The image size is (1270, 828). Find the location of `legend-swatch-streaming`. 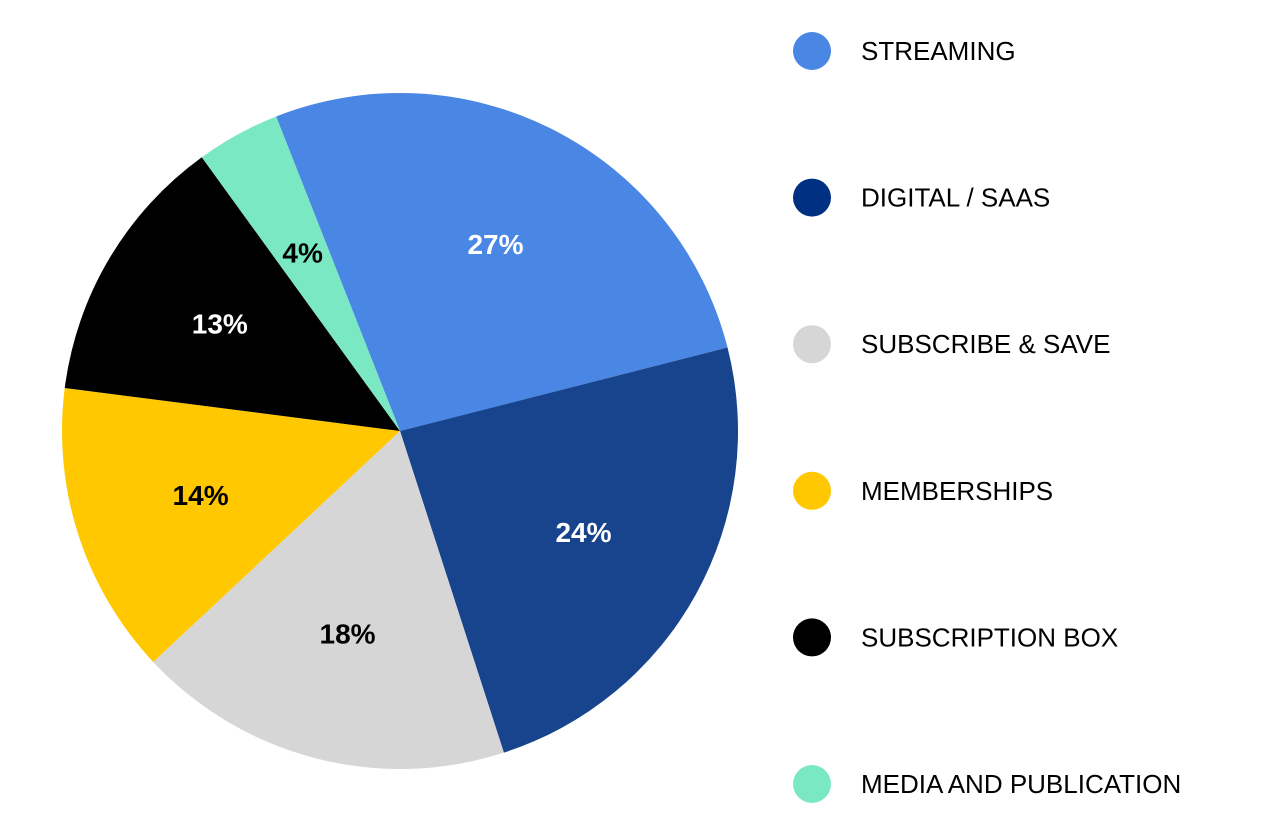

legend-swatch-streaming is located at coordinates (812, 51).